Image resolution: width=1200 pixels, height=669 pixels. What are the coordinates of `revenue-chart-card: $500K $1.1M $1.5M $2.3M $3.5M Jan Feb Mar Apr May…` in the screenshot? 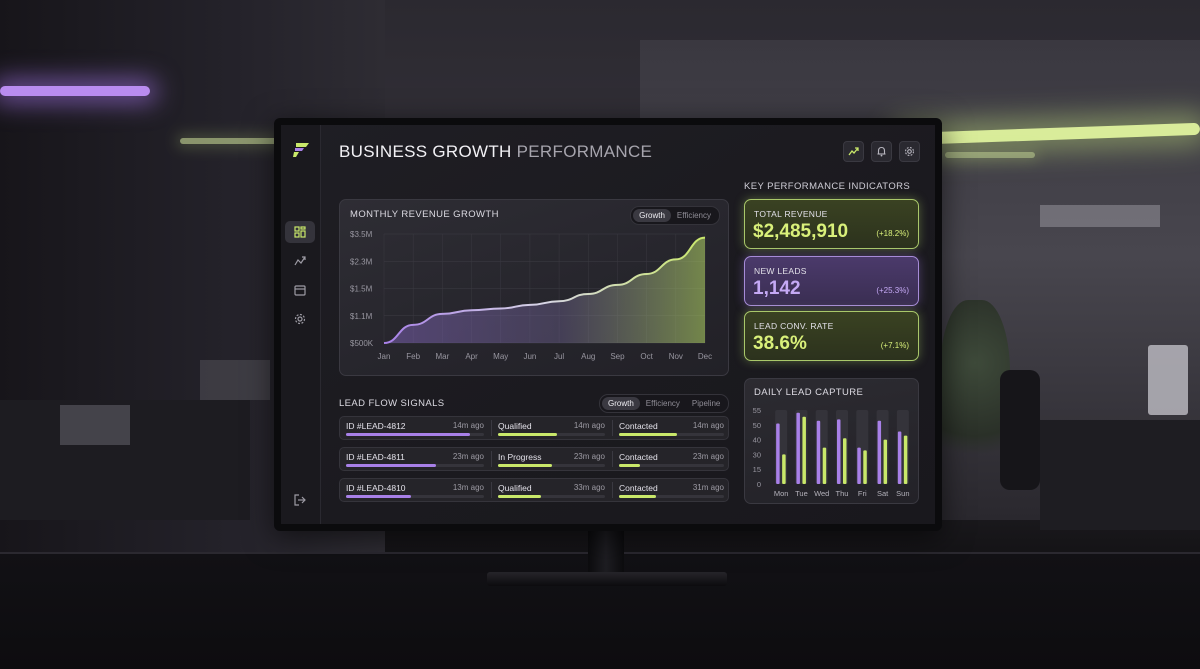 It's located at (534, 287).